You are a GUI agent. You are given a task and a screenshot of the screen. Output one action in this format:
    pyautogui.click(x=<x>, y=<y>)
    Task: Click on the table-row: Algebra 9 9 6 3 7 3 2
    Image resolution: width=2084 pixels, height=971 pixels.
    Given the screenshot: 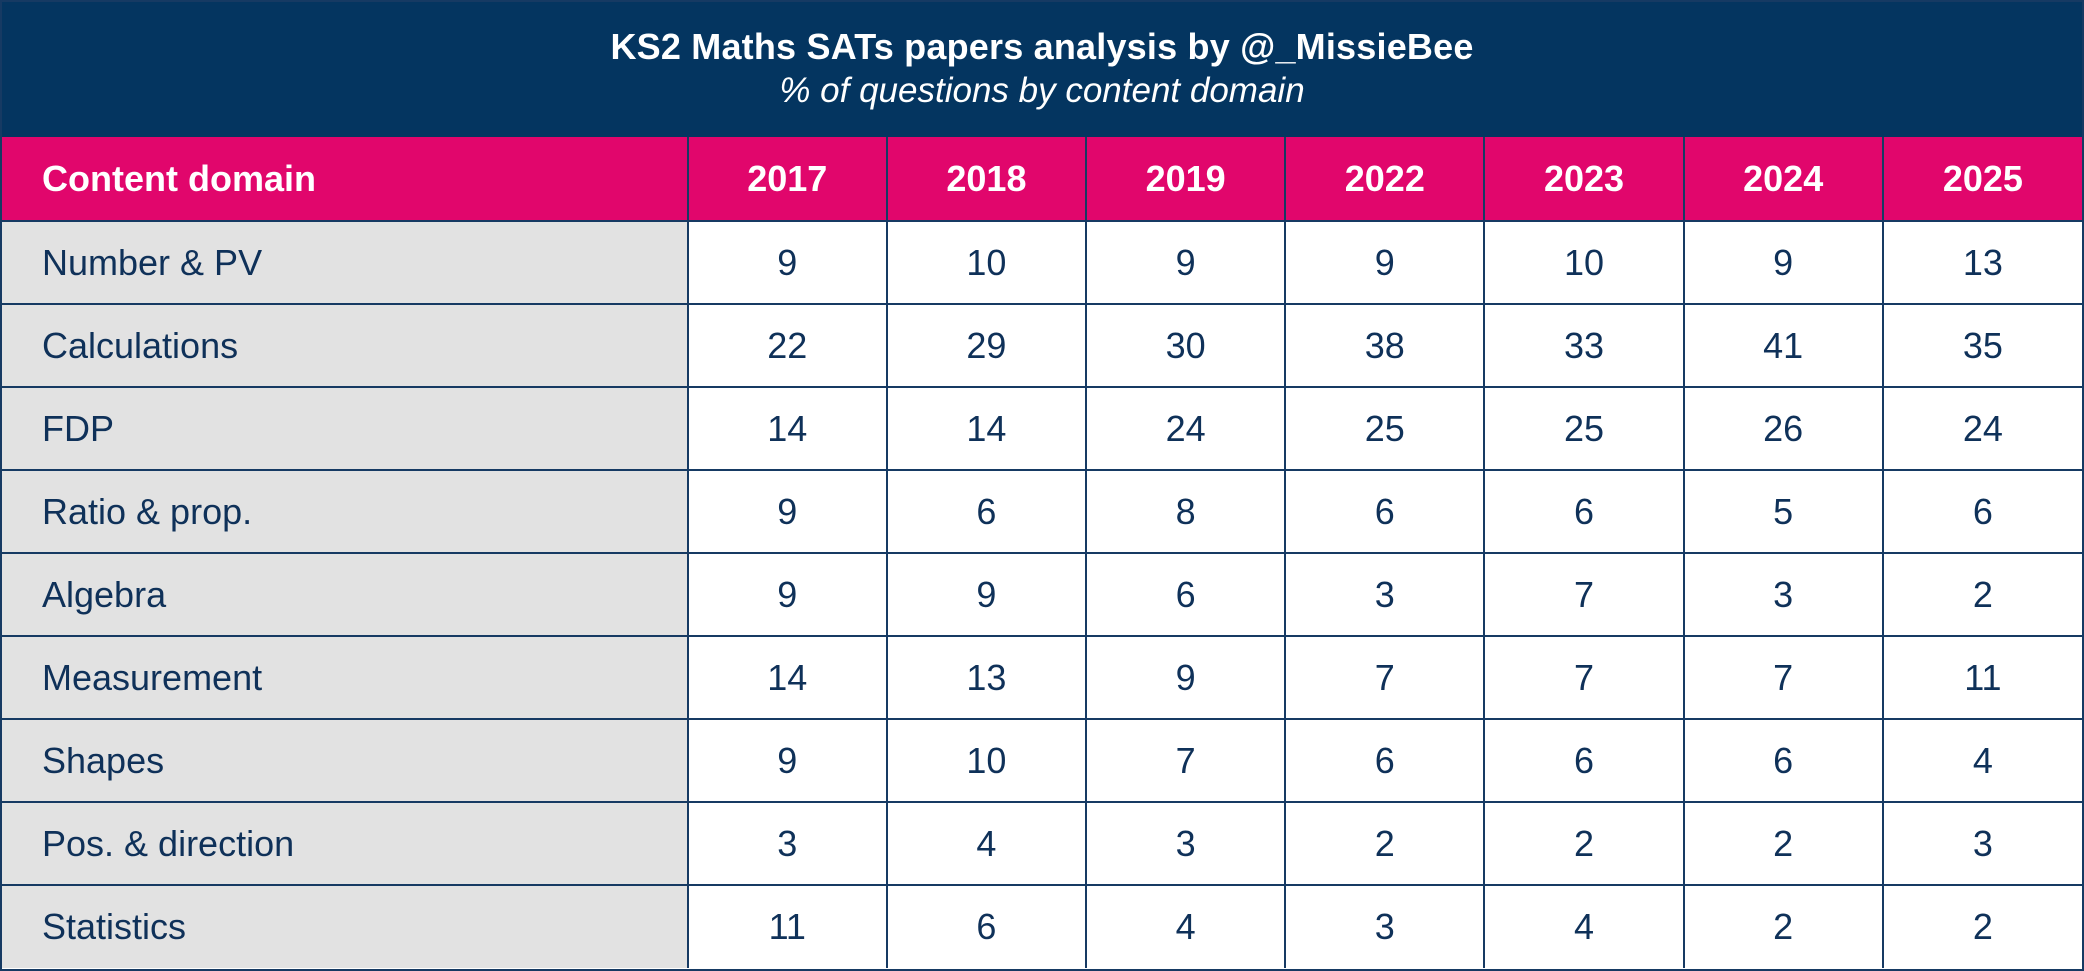 What is the action you would take?
    pyautogui.click(x=1042, y=595)
    